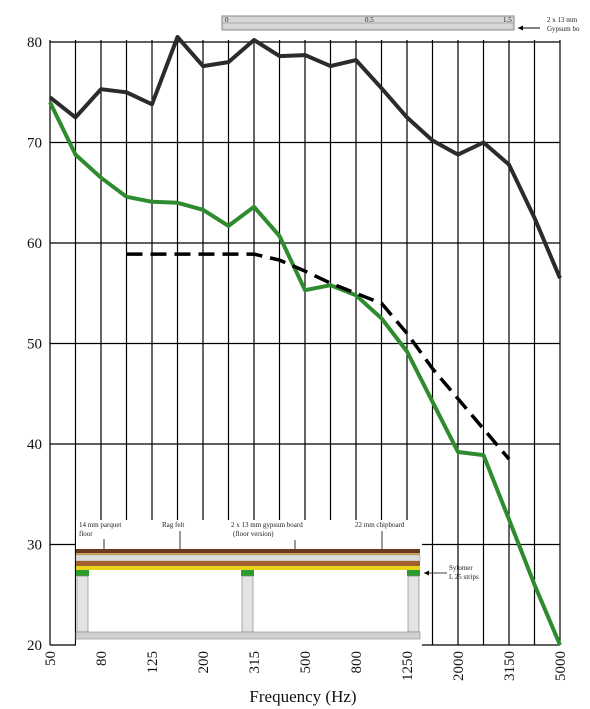  What do you see at coordinates (248, 563) in the screenshot?
I see `chipboard-layer` at bounding box center [248, 563].